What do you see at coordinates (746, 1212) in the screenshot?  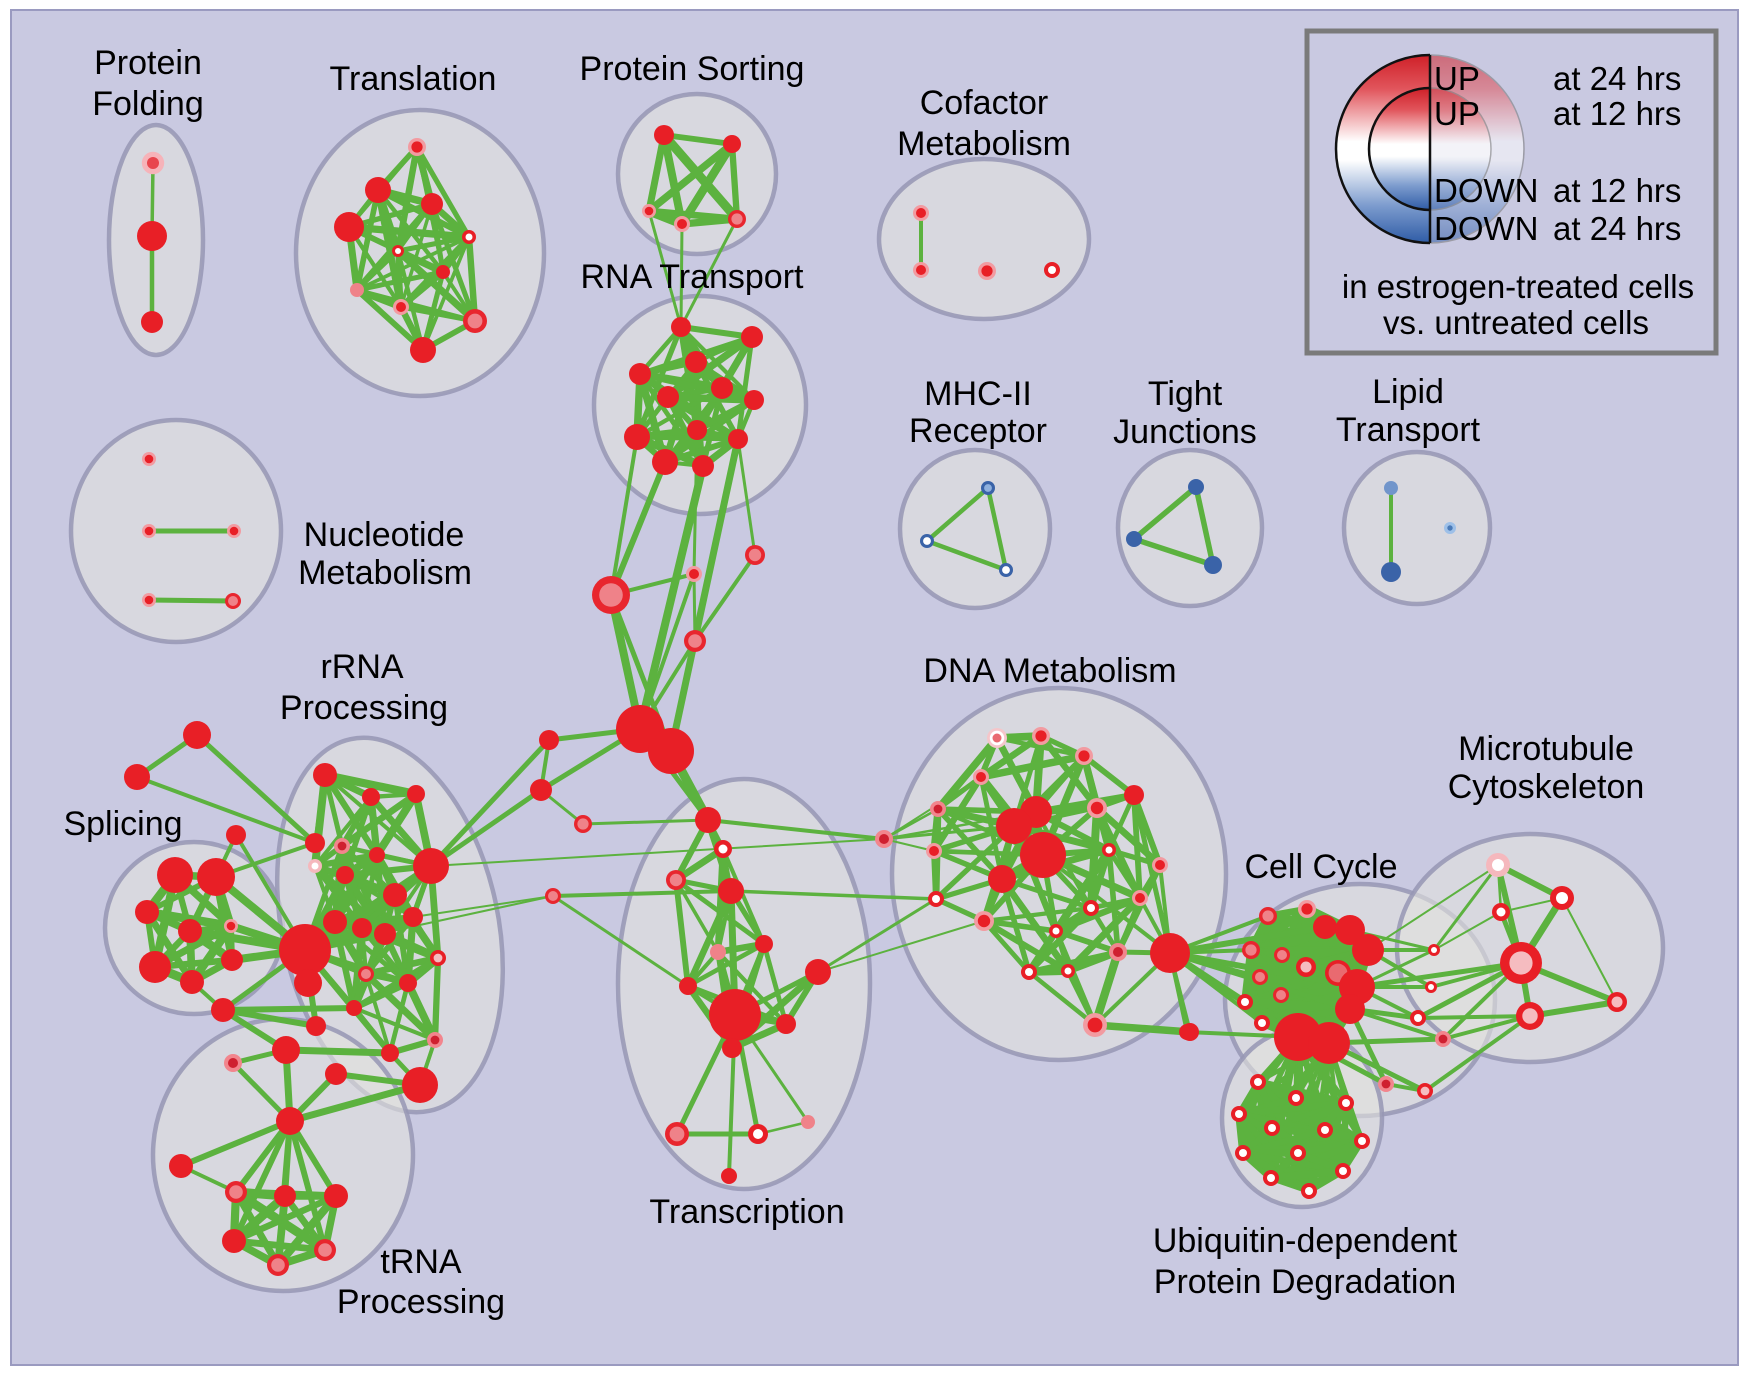 I see `svg-text: Transcription` at bounding box center [746, 1212].